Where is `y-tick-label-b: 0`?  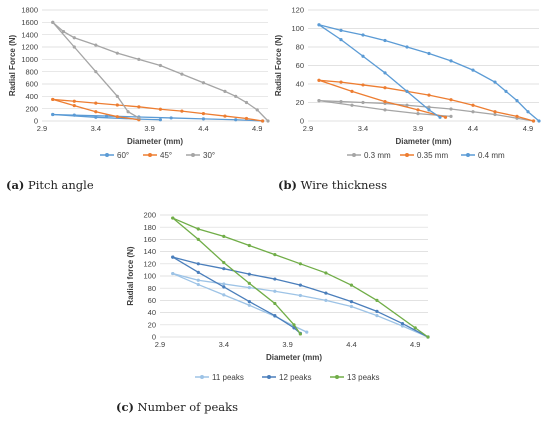 y-tick-label-b: 0 is located at coordinates (302, 121).